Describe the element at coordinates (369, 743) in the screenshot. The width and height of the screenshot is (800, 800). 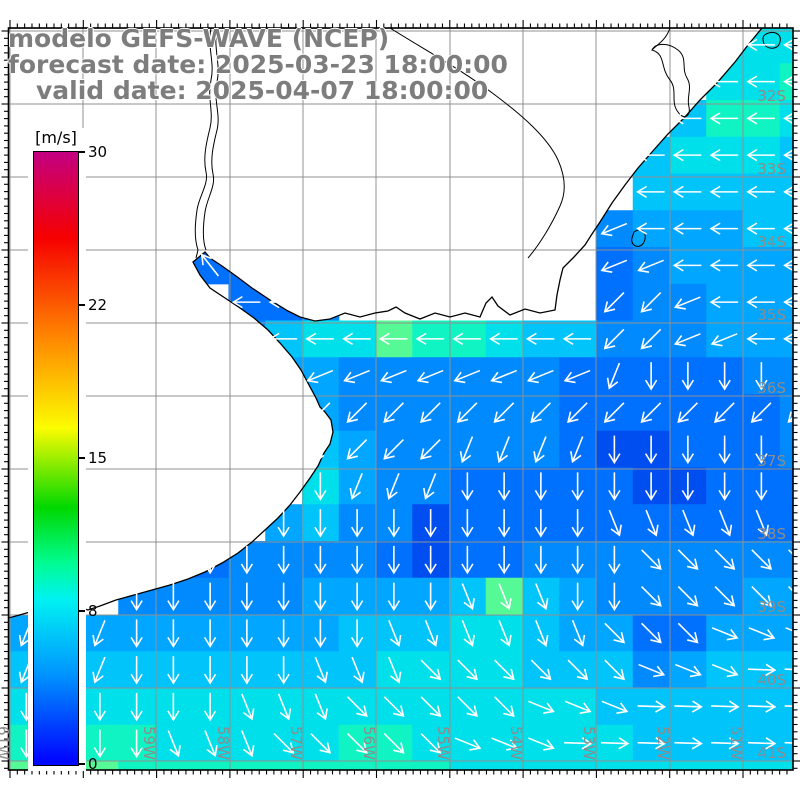
I see `lon-label: 56W` at that location.